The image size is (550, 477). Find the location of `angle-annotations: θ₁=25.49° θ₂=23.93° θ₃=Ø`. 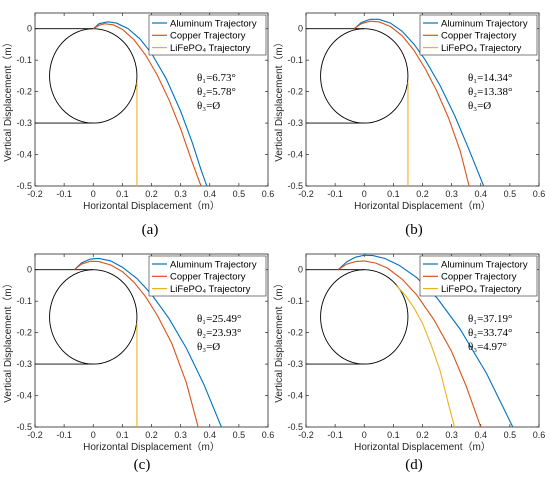

angle-annotations: θ₁=25.49° θ₂=23.93° θ₃=Ø is located at coordinates (219, 333).